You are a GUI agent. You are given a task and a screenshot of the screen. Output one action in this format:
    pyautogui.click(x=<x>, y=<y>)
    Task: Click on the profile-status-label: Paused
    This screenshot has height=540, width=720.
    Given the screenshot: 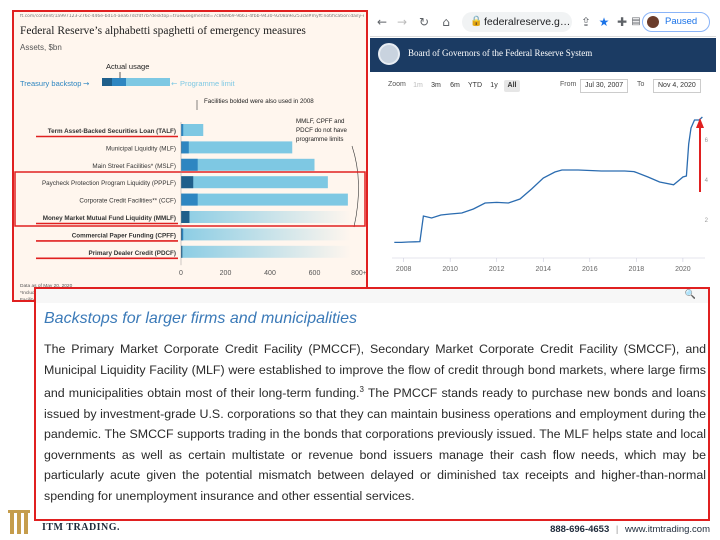 What is the action you would take?
    pyautogui.click(x=681, y=21)
    